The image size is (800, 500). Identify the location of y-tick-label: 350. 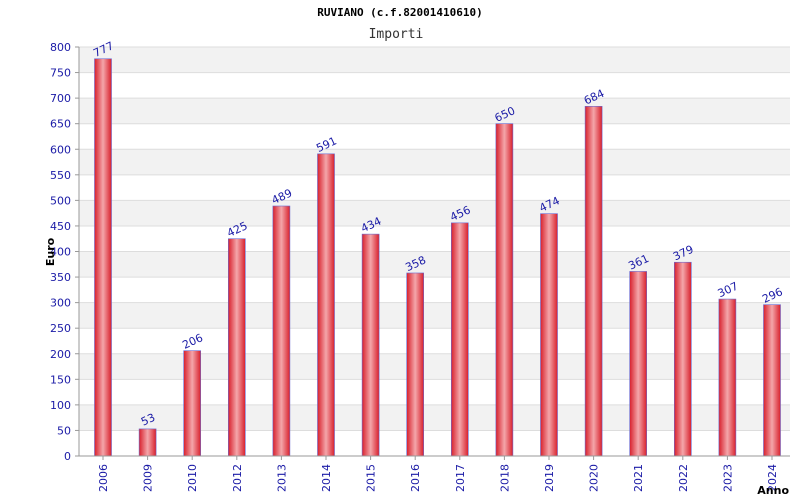
(60, 277).